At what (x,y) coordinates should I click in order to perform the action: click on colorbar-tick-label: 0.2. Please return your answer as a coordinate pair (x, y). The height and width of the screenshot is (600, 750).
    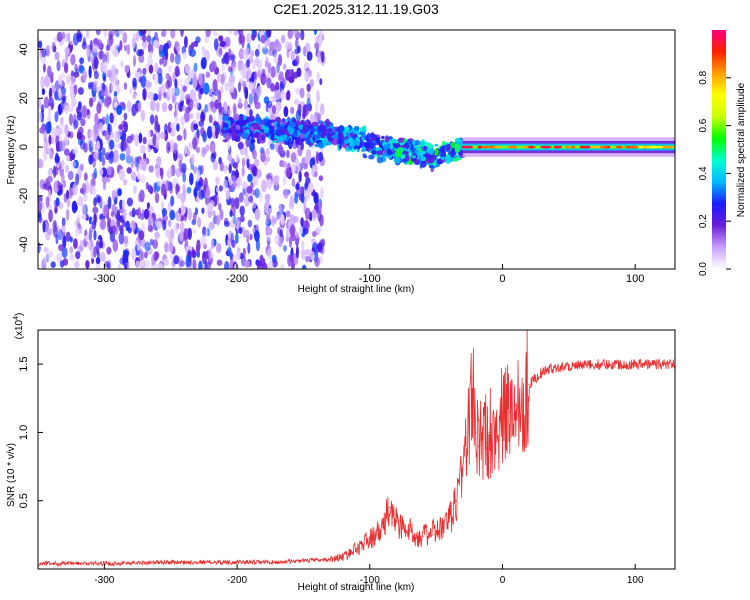
    Looking at the image, I should click on (703, 221).